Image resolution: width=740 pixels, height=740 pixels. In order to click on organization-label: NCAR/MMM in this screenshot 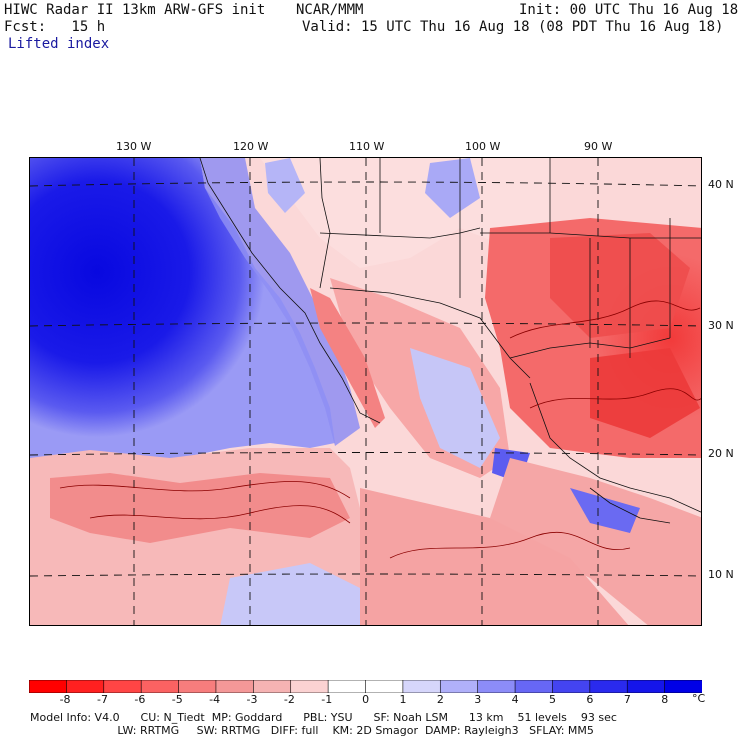, I will do `click(330, 10)`.